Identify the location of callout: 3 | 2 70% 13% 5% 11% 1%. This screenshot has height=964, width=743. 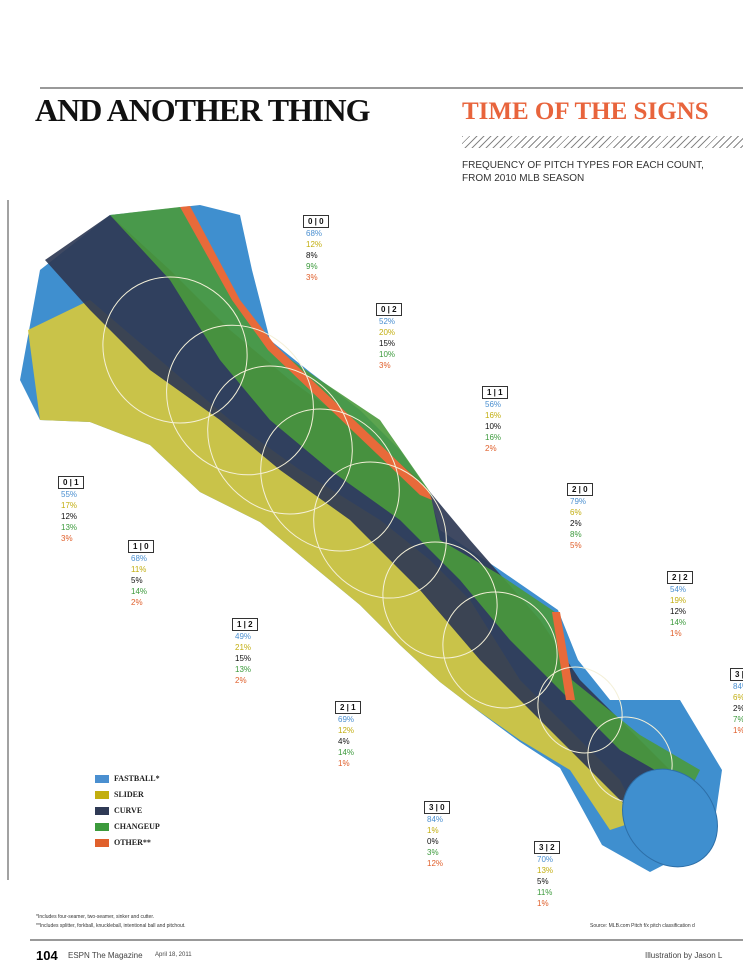
(547, 875).